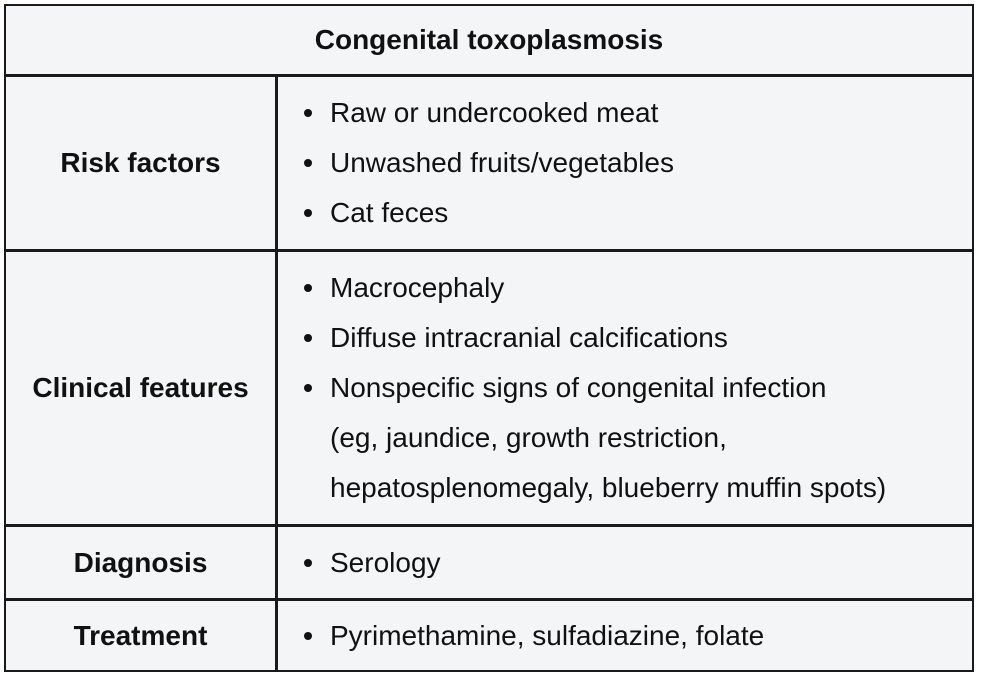  What do you see at coordinates (529, 337) in the screenshot?
I see `list-item-text: Diffuse intracranial calcifications` at bounding box center [529, 337].